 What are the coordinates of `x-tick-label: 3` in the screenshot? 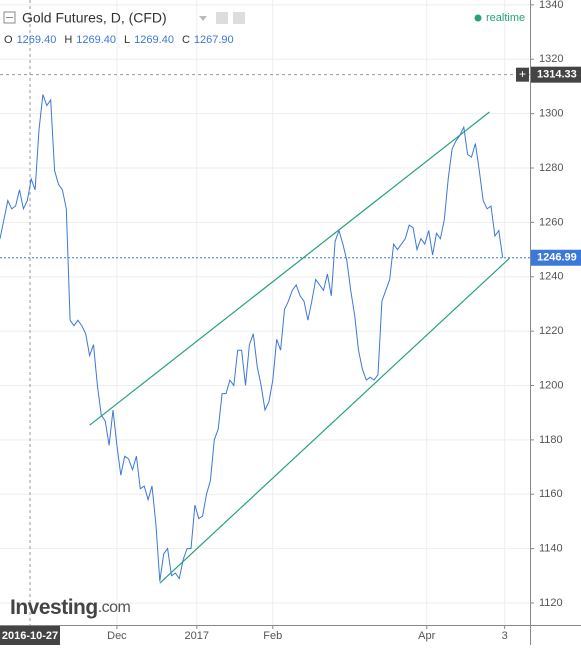 It's located at (505, 636).